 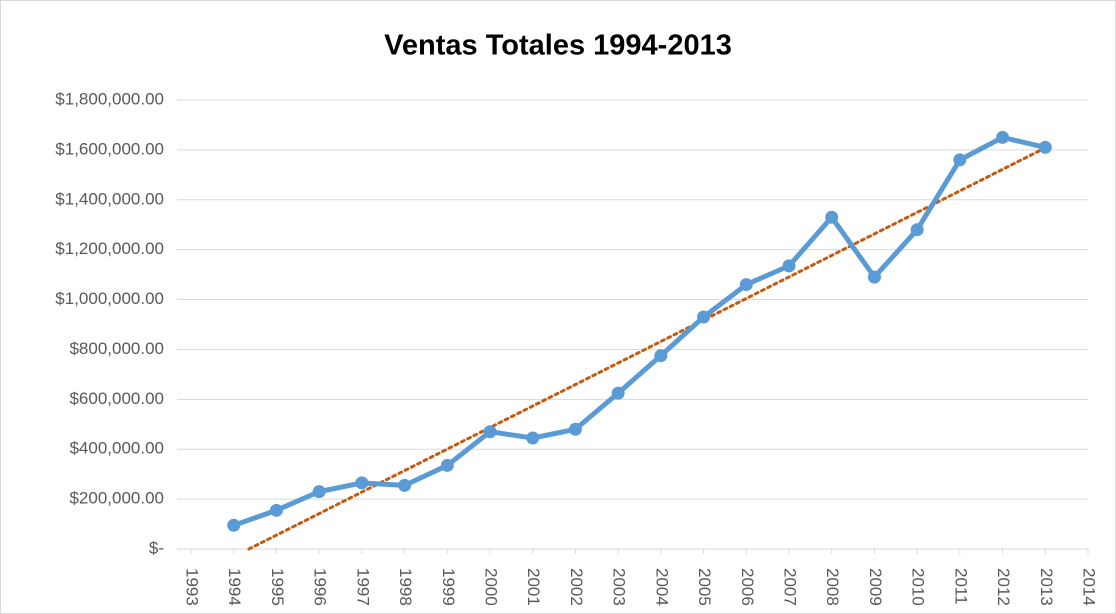 What do you see at coordinates (576, 587) in the screenshot?
I see `x-tick-label: 2002` at bounding box center [576, 587].